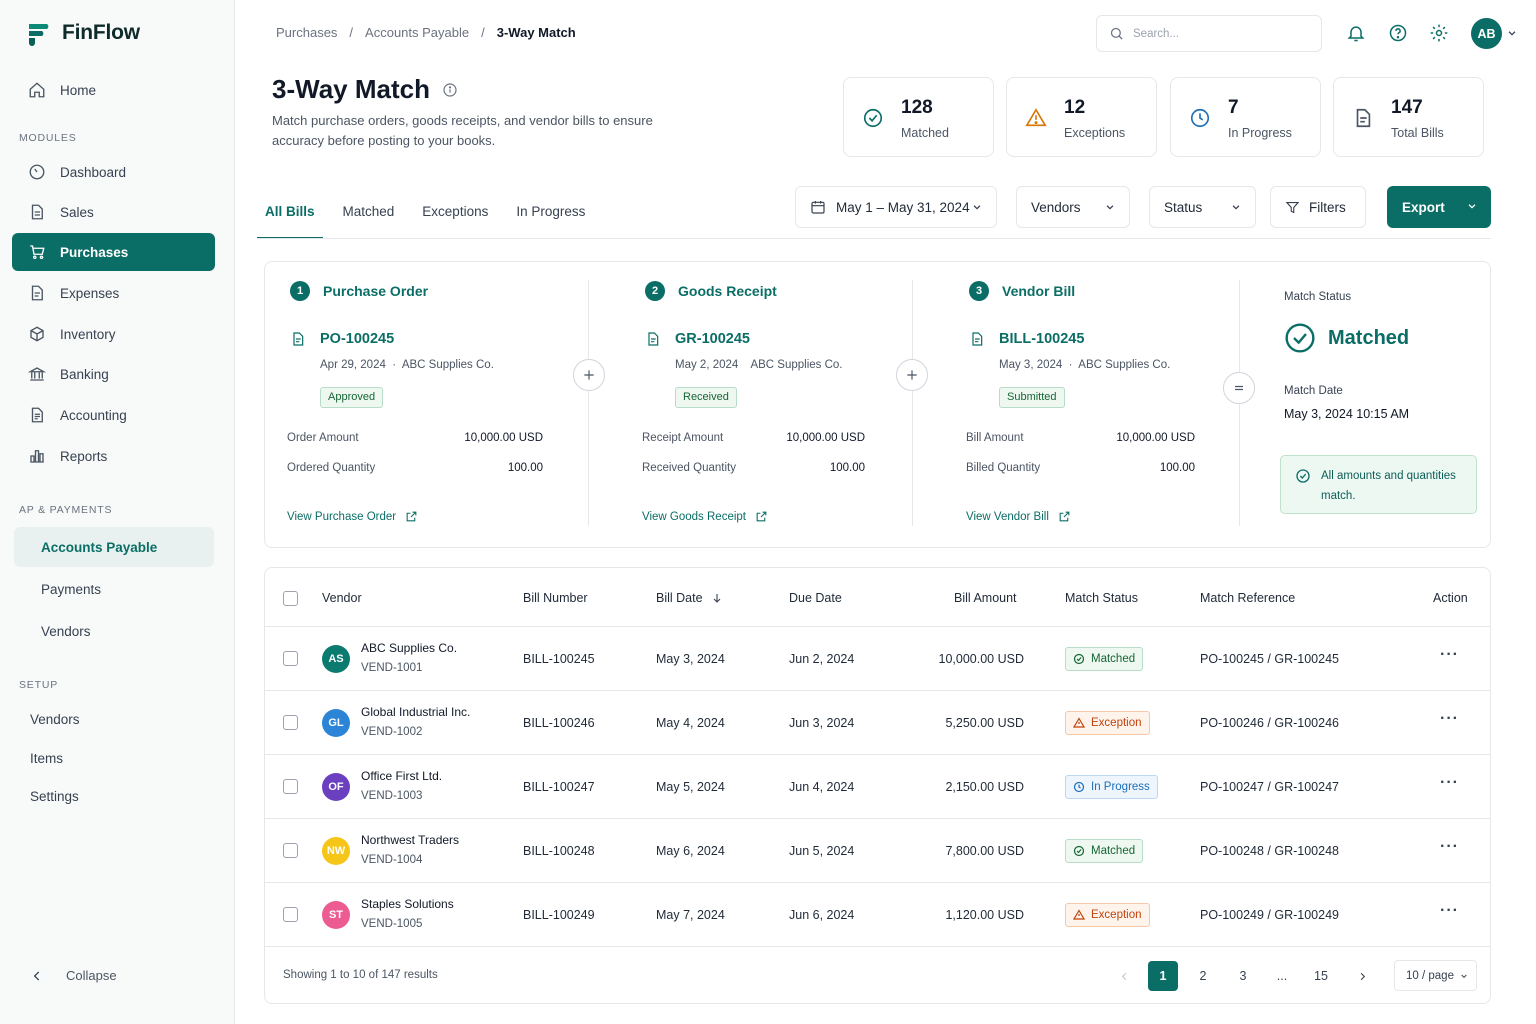 This screenshot has width=1536, height=1024. I want to click on column-header-vendor: Vendor, so click(342, 598).